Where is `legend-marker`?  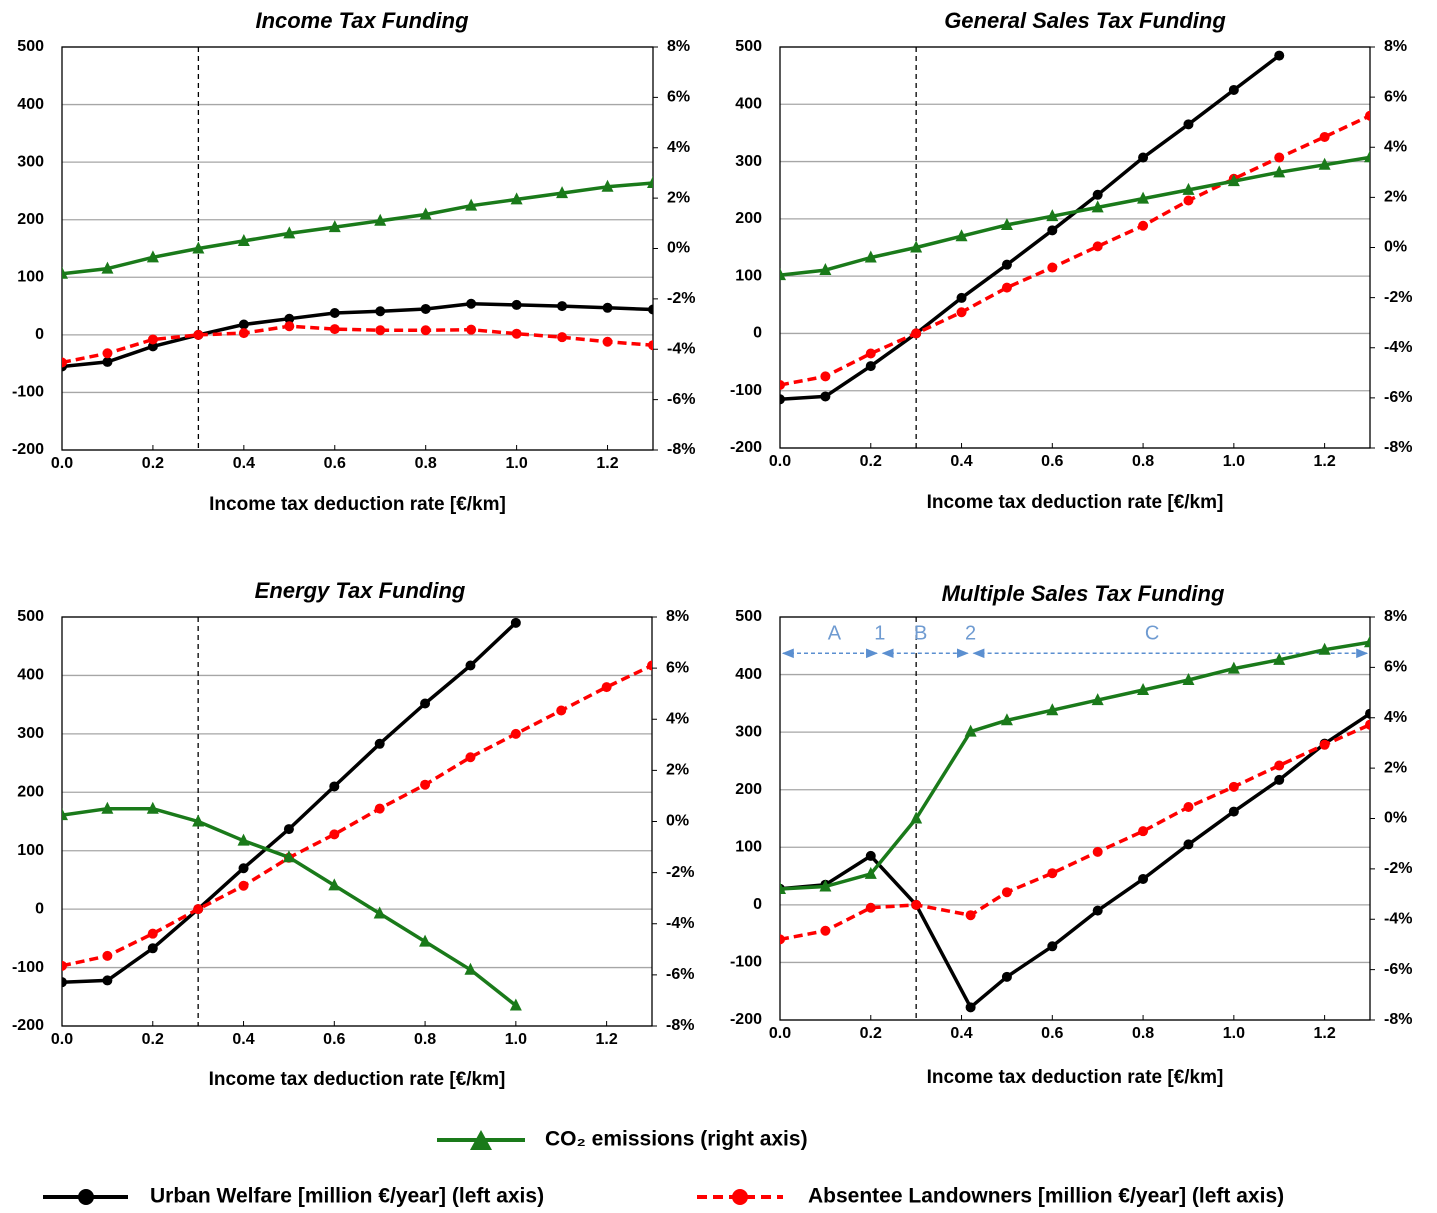 legend-marker is located at coordinates (481, 1140).